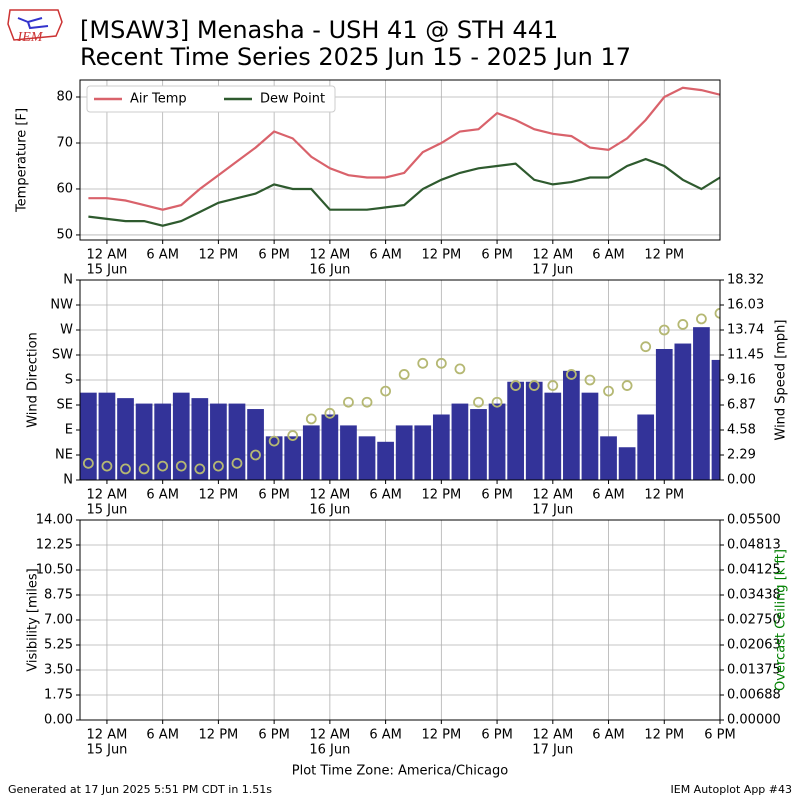 This screenshot has height=800, width=800. I want to click on y-axis-label: Visibility [miles], so click(33, 619).